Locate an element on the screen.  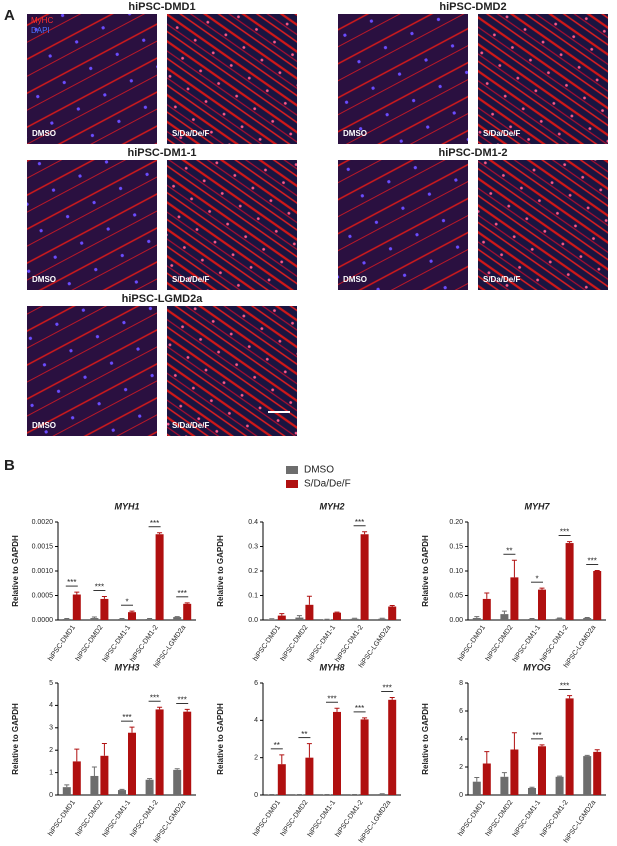
y-tick-label: 0.10 is located at coordinates (456, 571).